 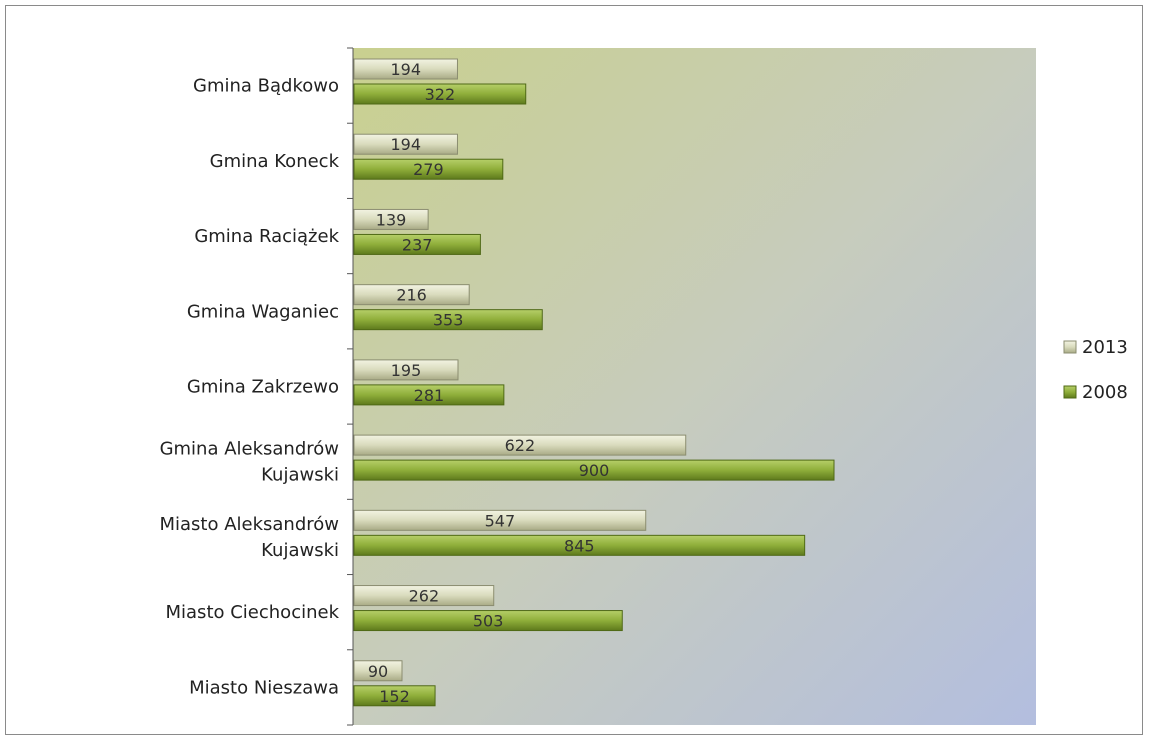 I want to click on bar-value-label: 139, so click(x=391, y=219).